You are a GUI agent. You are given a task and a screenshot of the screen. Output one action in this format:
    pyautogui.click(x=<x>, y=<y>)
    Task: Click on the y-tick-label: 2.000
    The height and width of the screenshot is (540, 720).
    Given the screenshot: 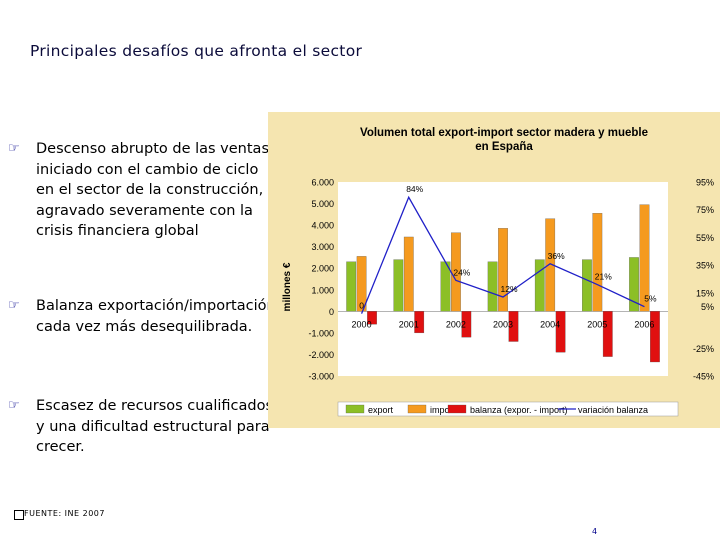 What is the action you would take?
    pyautogui.click(x=322, y=269)
    